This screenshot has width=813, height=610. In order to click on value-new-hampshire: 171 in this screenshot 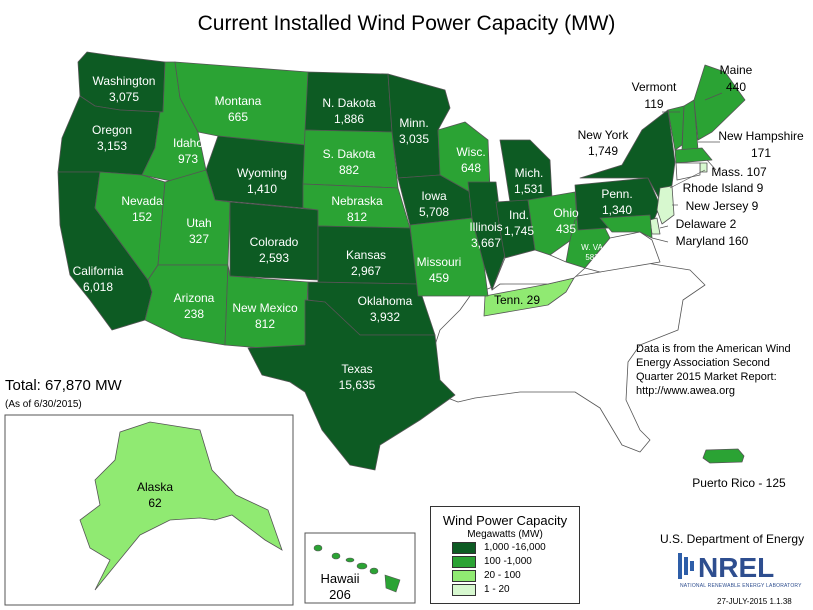, I will do `click(761, 153)`.